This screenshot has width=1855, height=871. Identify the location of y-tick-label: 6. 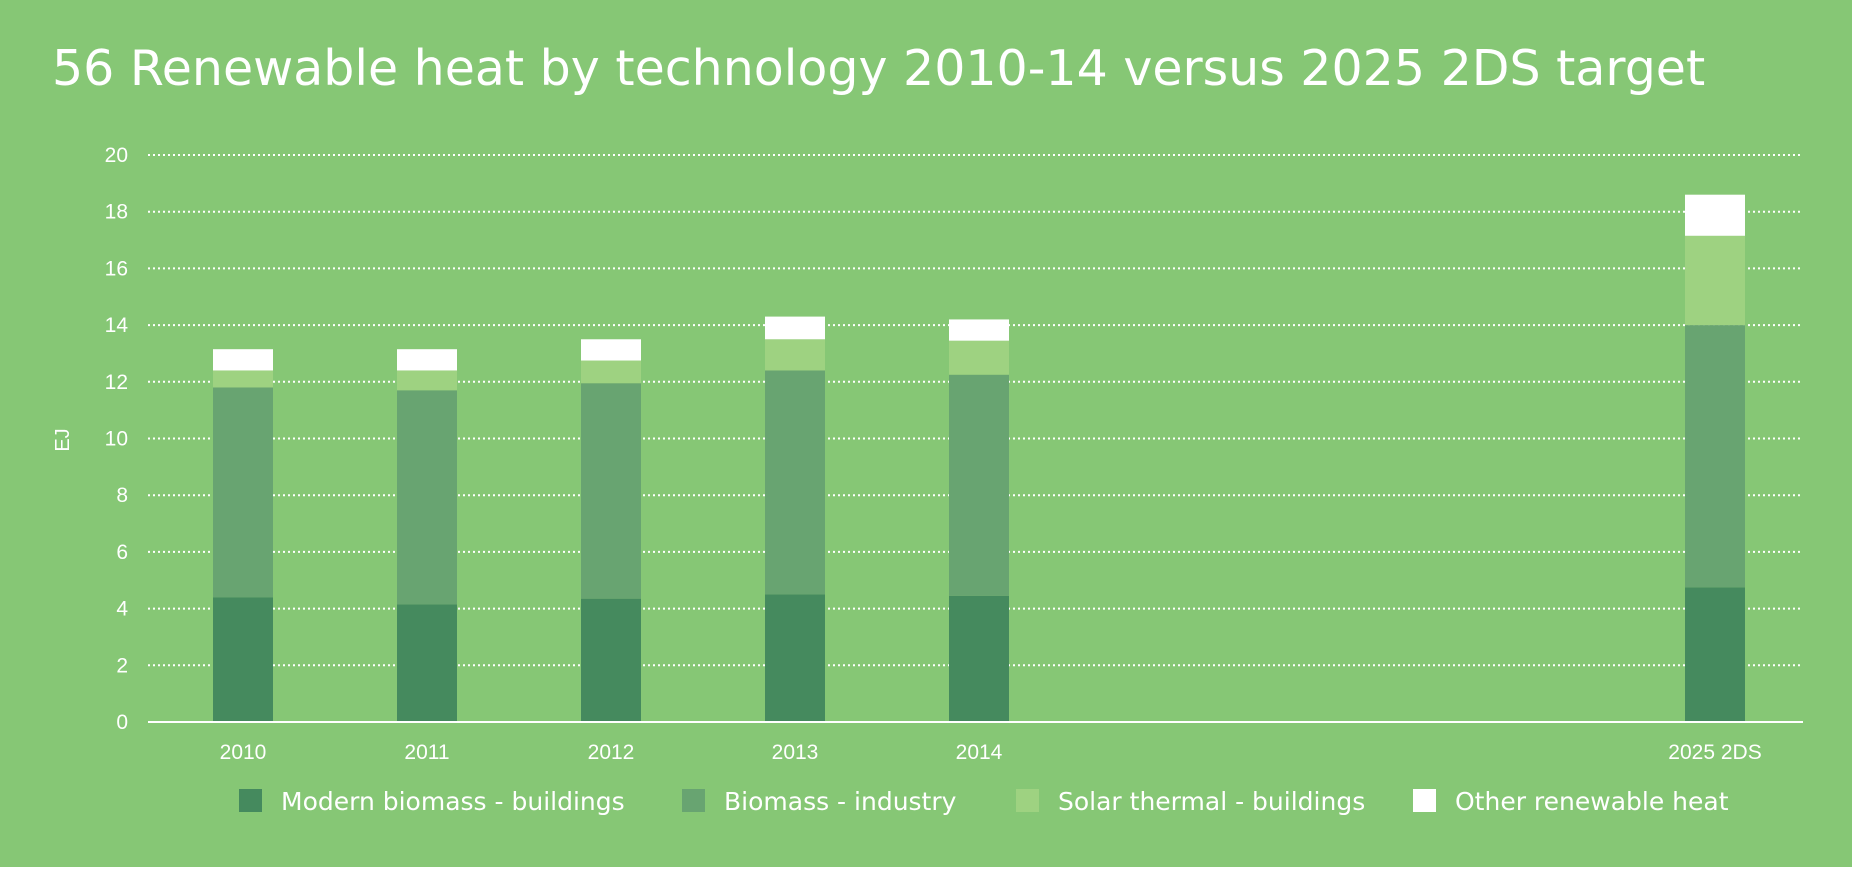
(122, 552).